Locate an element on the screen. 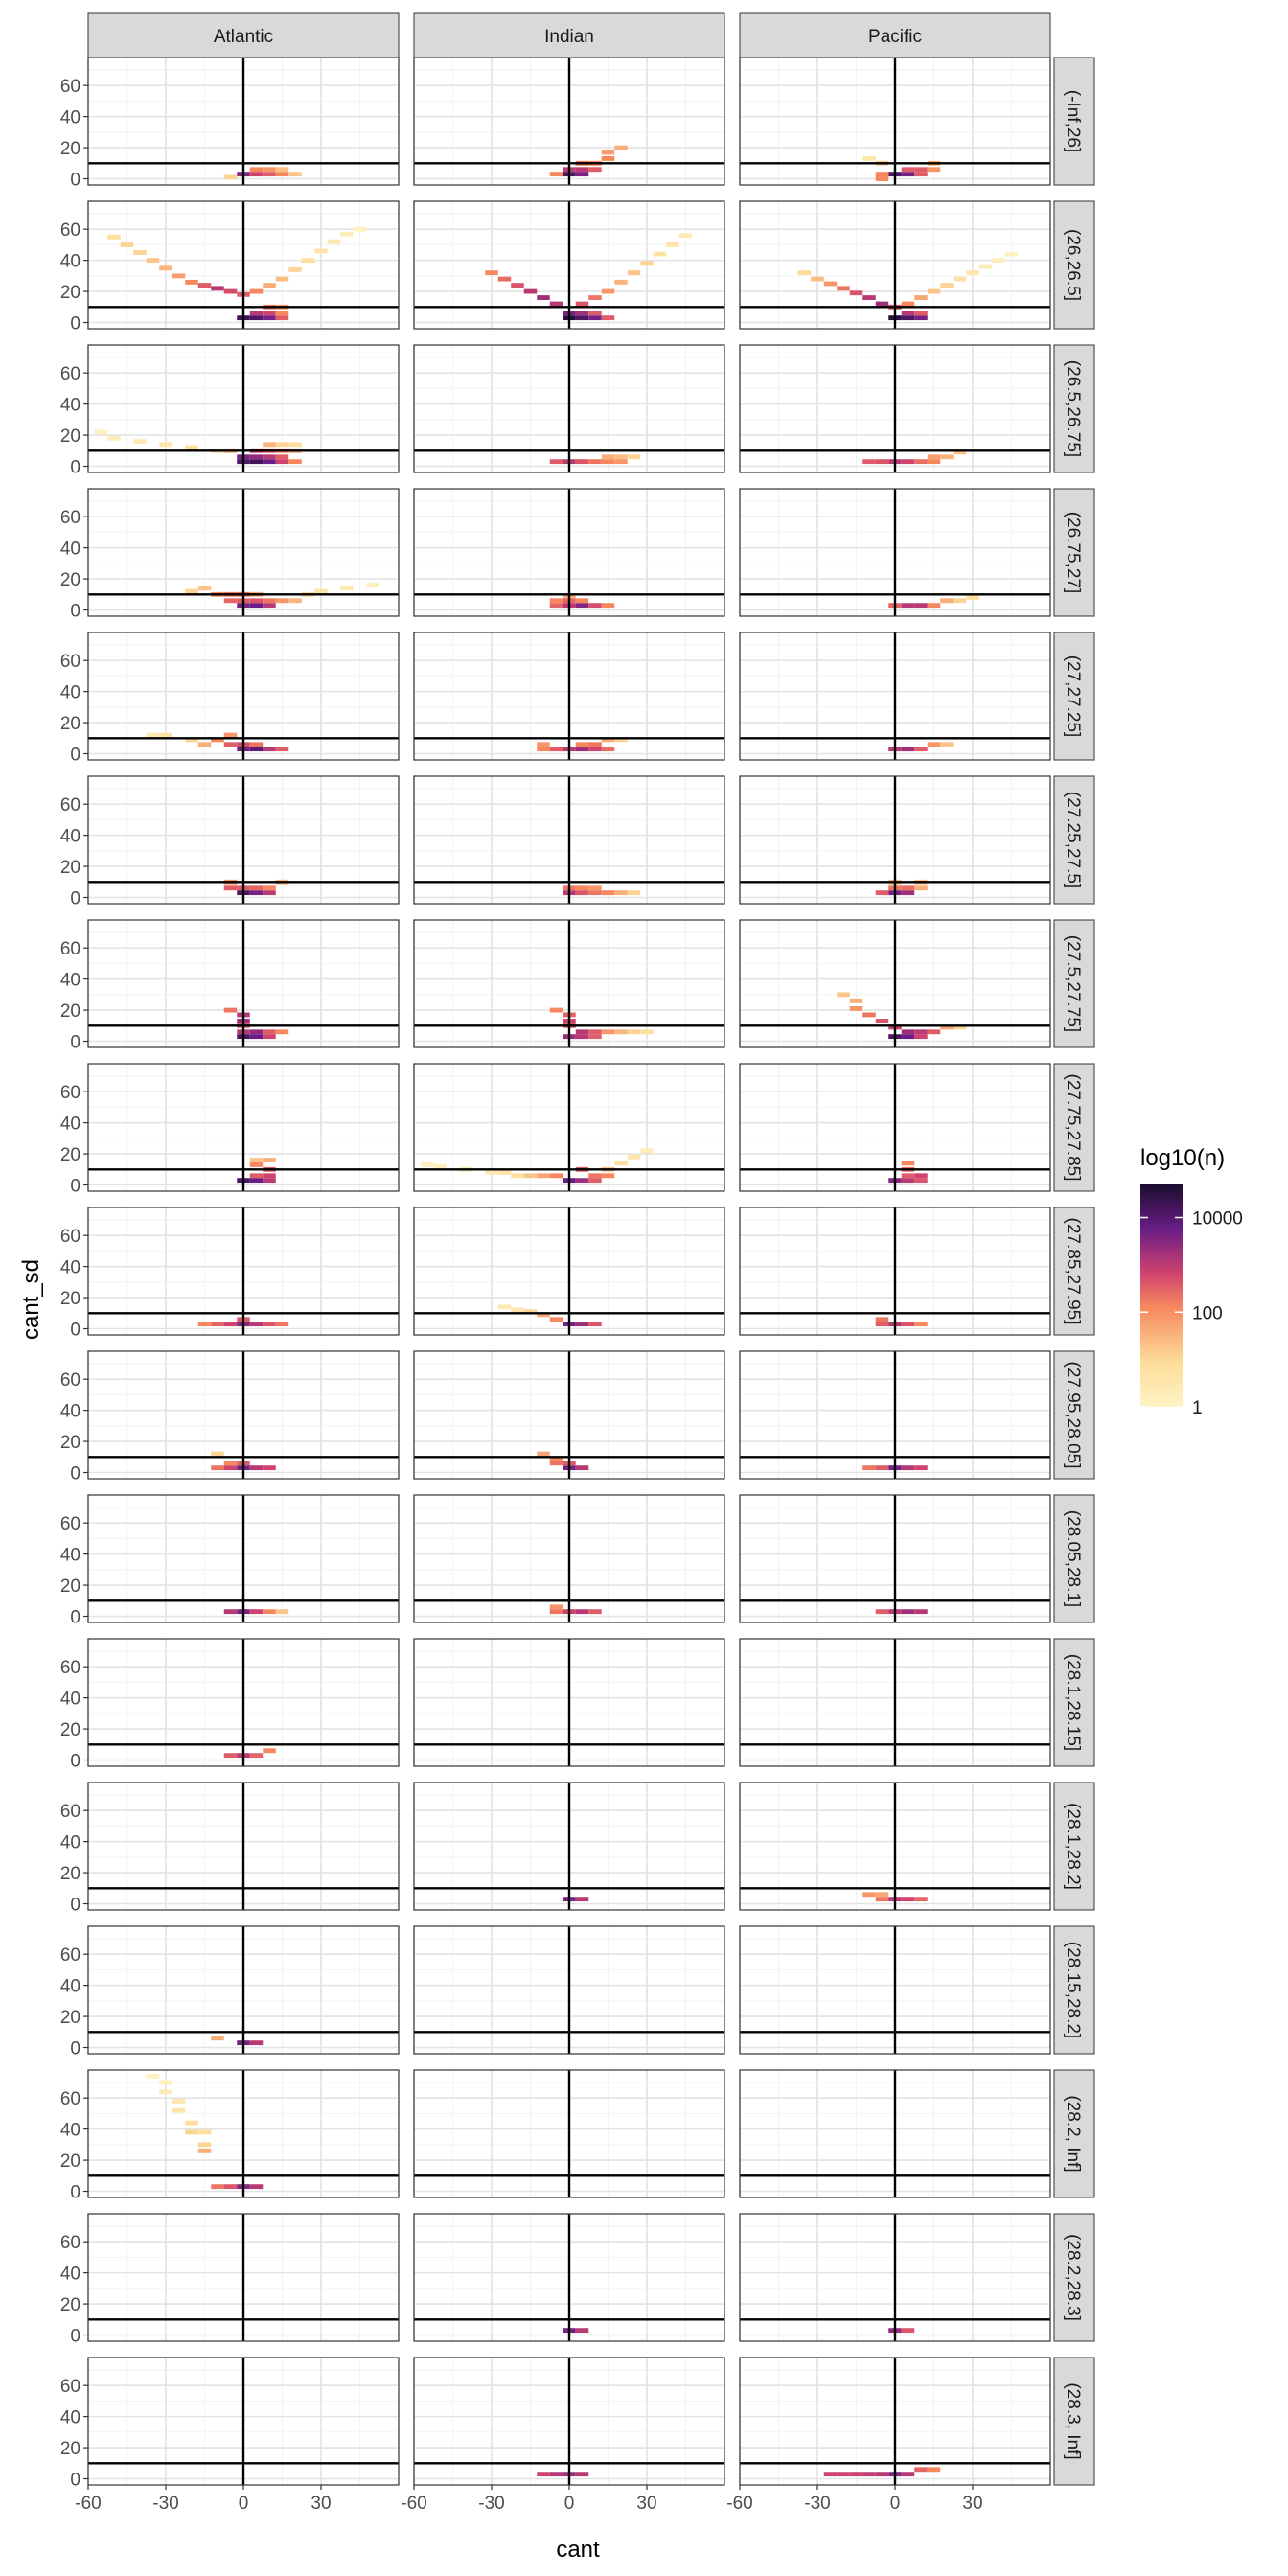  row-strip: (27.85,27.95] is located at coordinates (1074, 1272).